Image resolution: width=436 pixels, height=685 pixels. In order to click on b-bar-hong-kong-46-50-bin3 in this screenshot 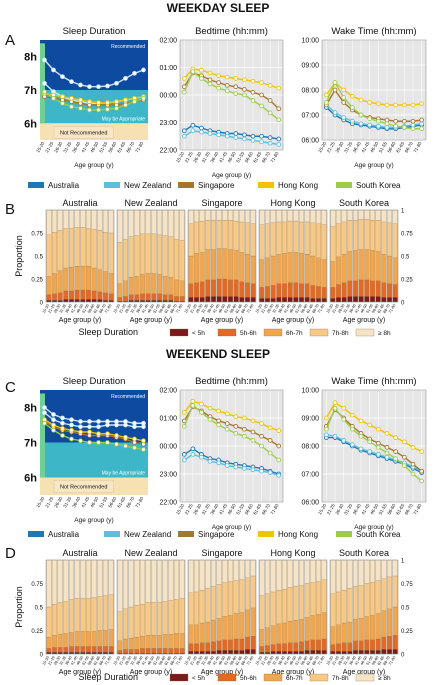, I will do `click(296, 236)`.